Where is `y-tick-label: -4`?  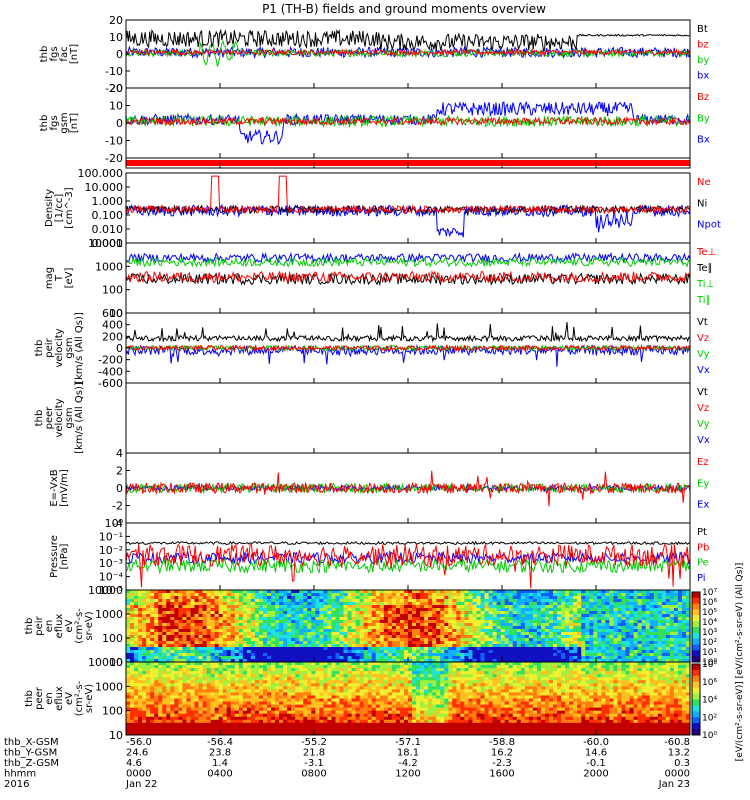
y-tick-label: -4 is located at coordinates (117, 523).